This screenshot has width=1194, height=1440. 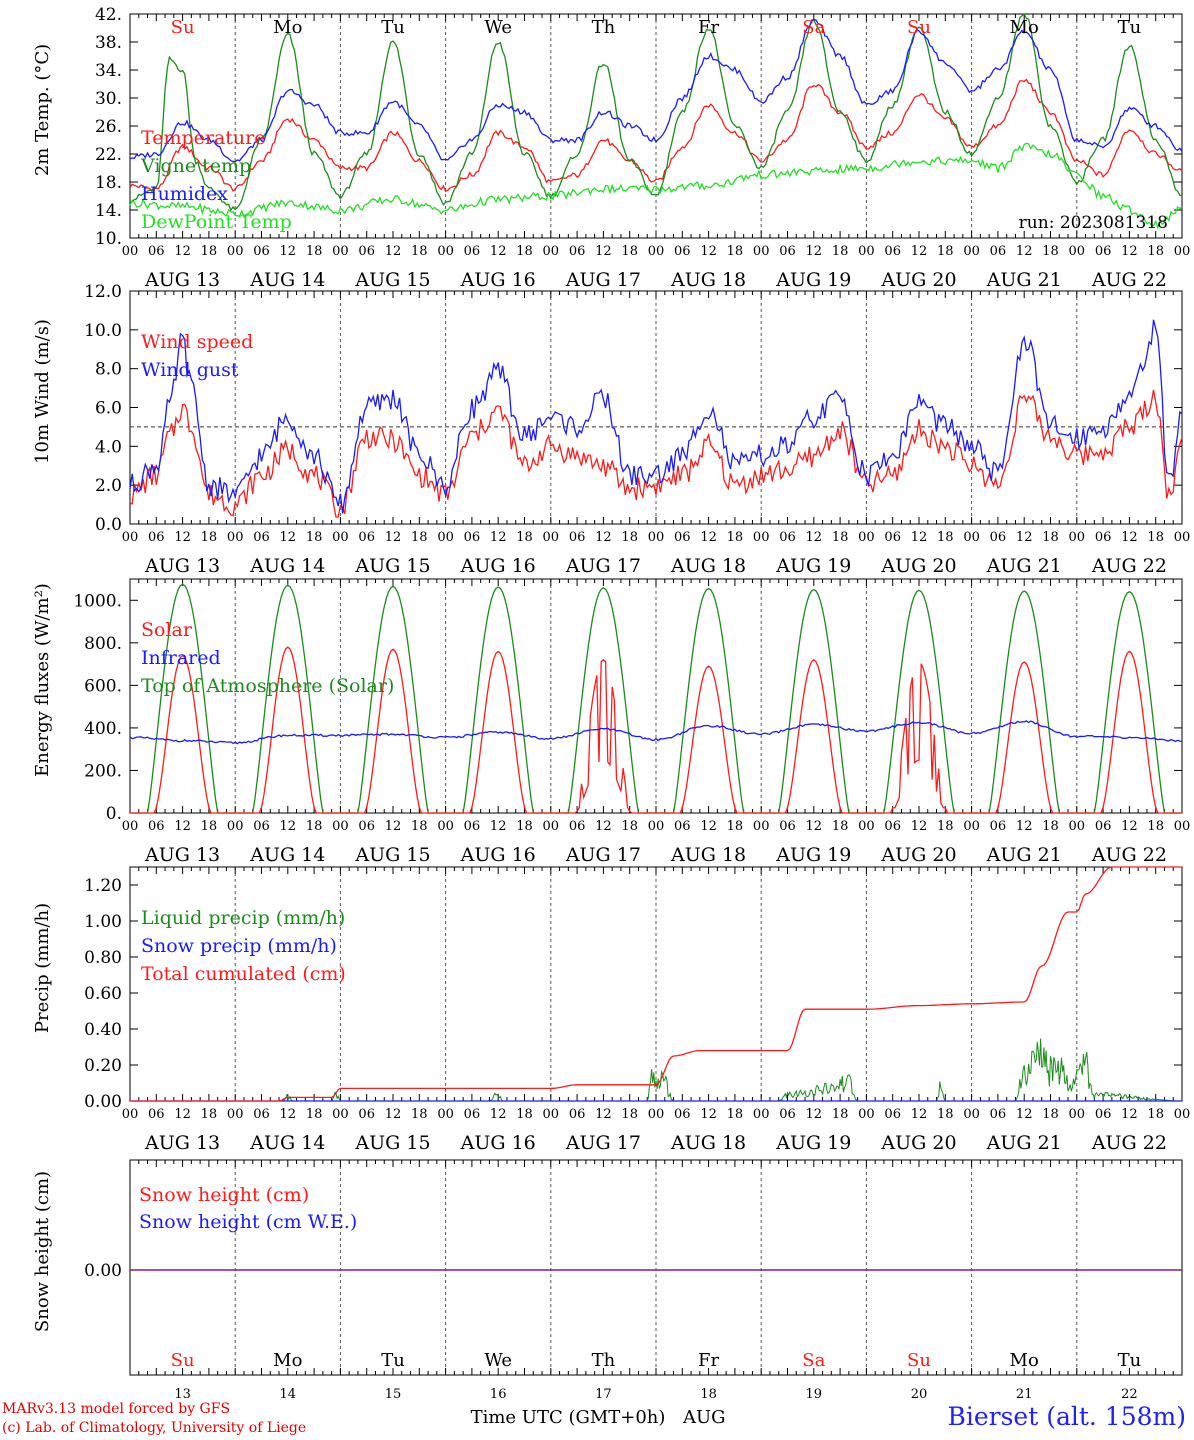 I want to click on series-line-solar, so click(x=656, y=730).